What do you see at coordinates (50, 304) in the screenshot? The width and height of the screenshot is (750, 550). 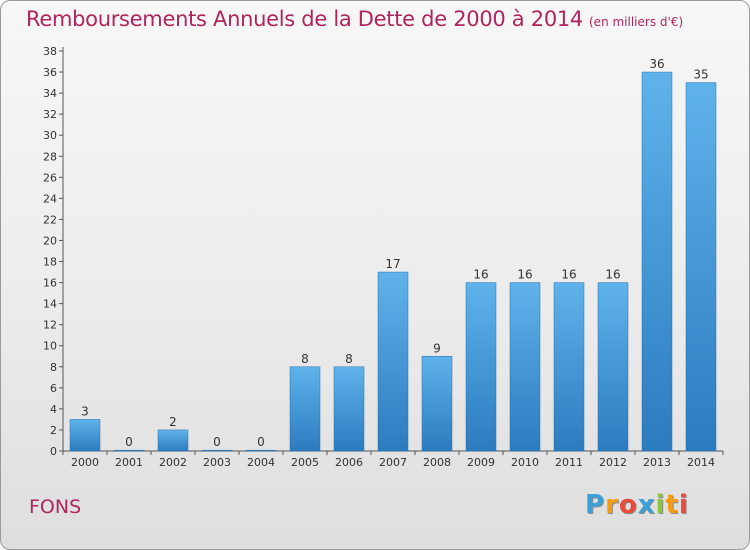 I see `y-tick-label: 14` at bounding box center [50, 304].